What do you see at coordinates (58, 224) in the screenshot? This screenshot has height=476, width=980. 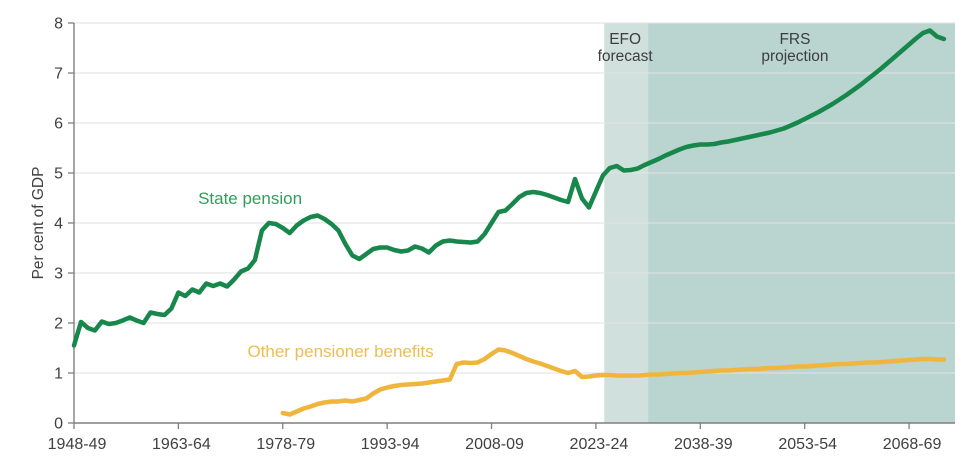 I see `y-tick-label: 4` at bounding box center [58, 224].